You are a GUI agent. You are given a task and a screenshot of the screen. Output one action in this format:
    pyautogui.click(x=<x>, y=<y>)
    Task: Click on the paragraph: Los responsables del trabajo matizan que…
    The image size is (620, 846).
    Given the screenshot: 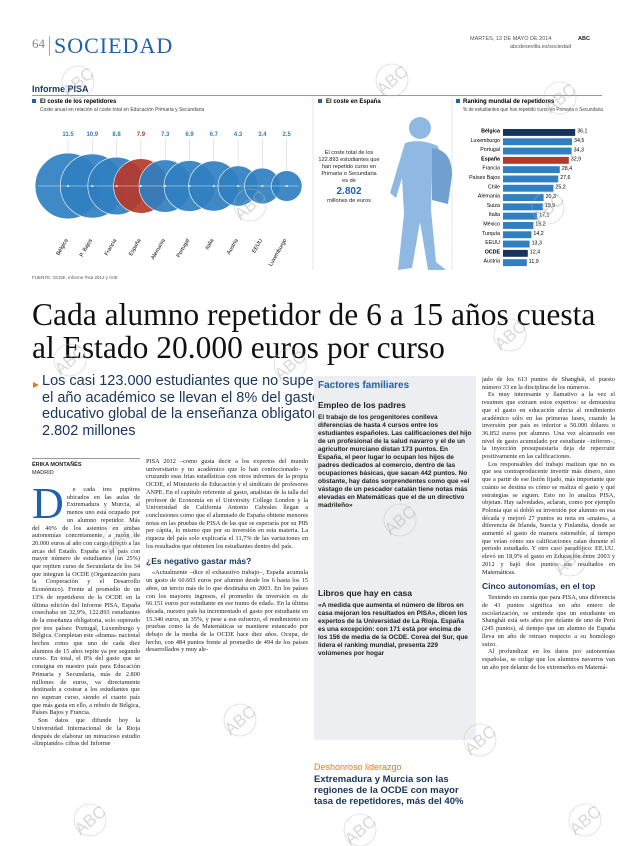 What is the action you would take?
    pyautogui.click(x=548, y=518)
    